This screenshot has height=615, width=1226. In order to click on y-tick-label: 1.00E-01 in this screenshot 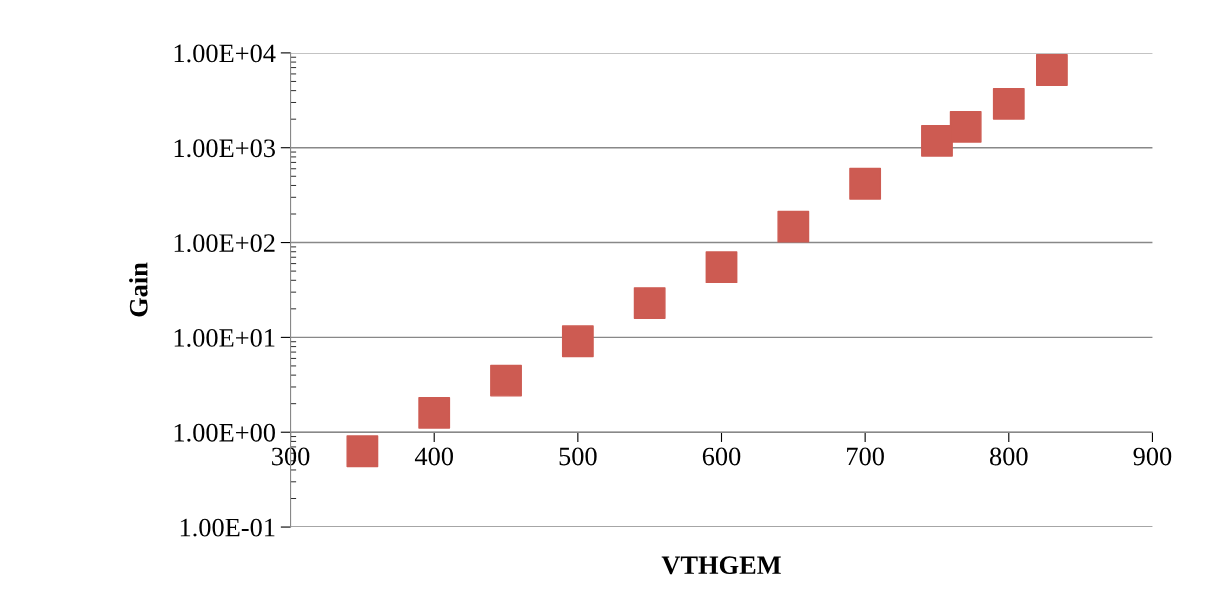, I will do `click(227, 527)`.